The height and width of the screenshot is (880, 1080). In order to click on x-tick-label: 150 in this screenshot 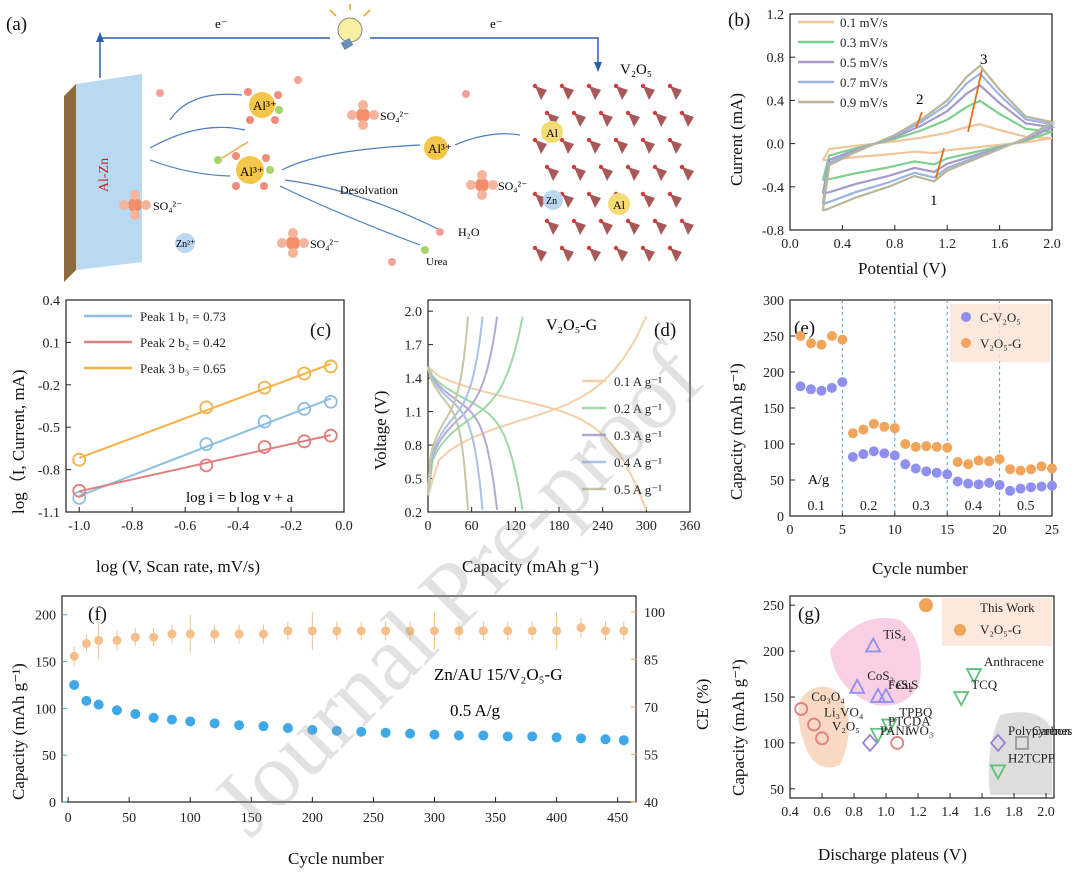, I will do `click(251, 818)`.